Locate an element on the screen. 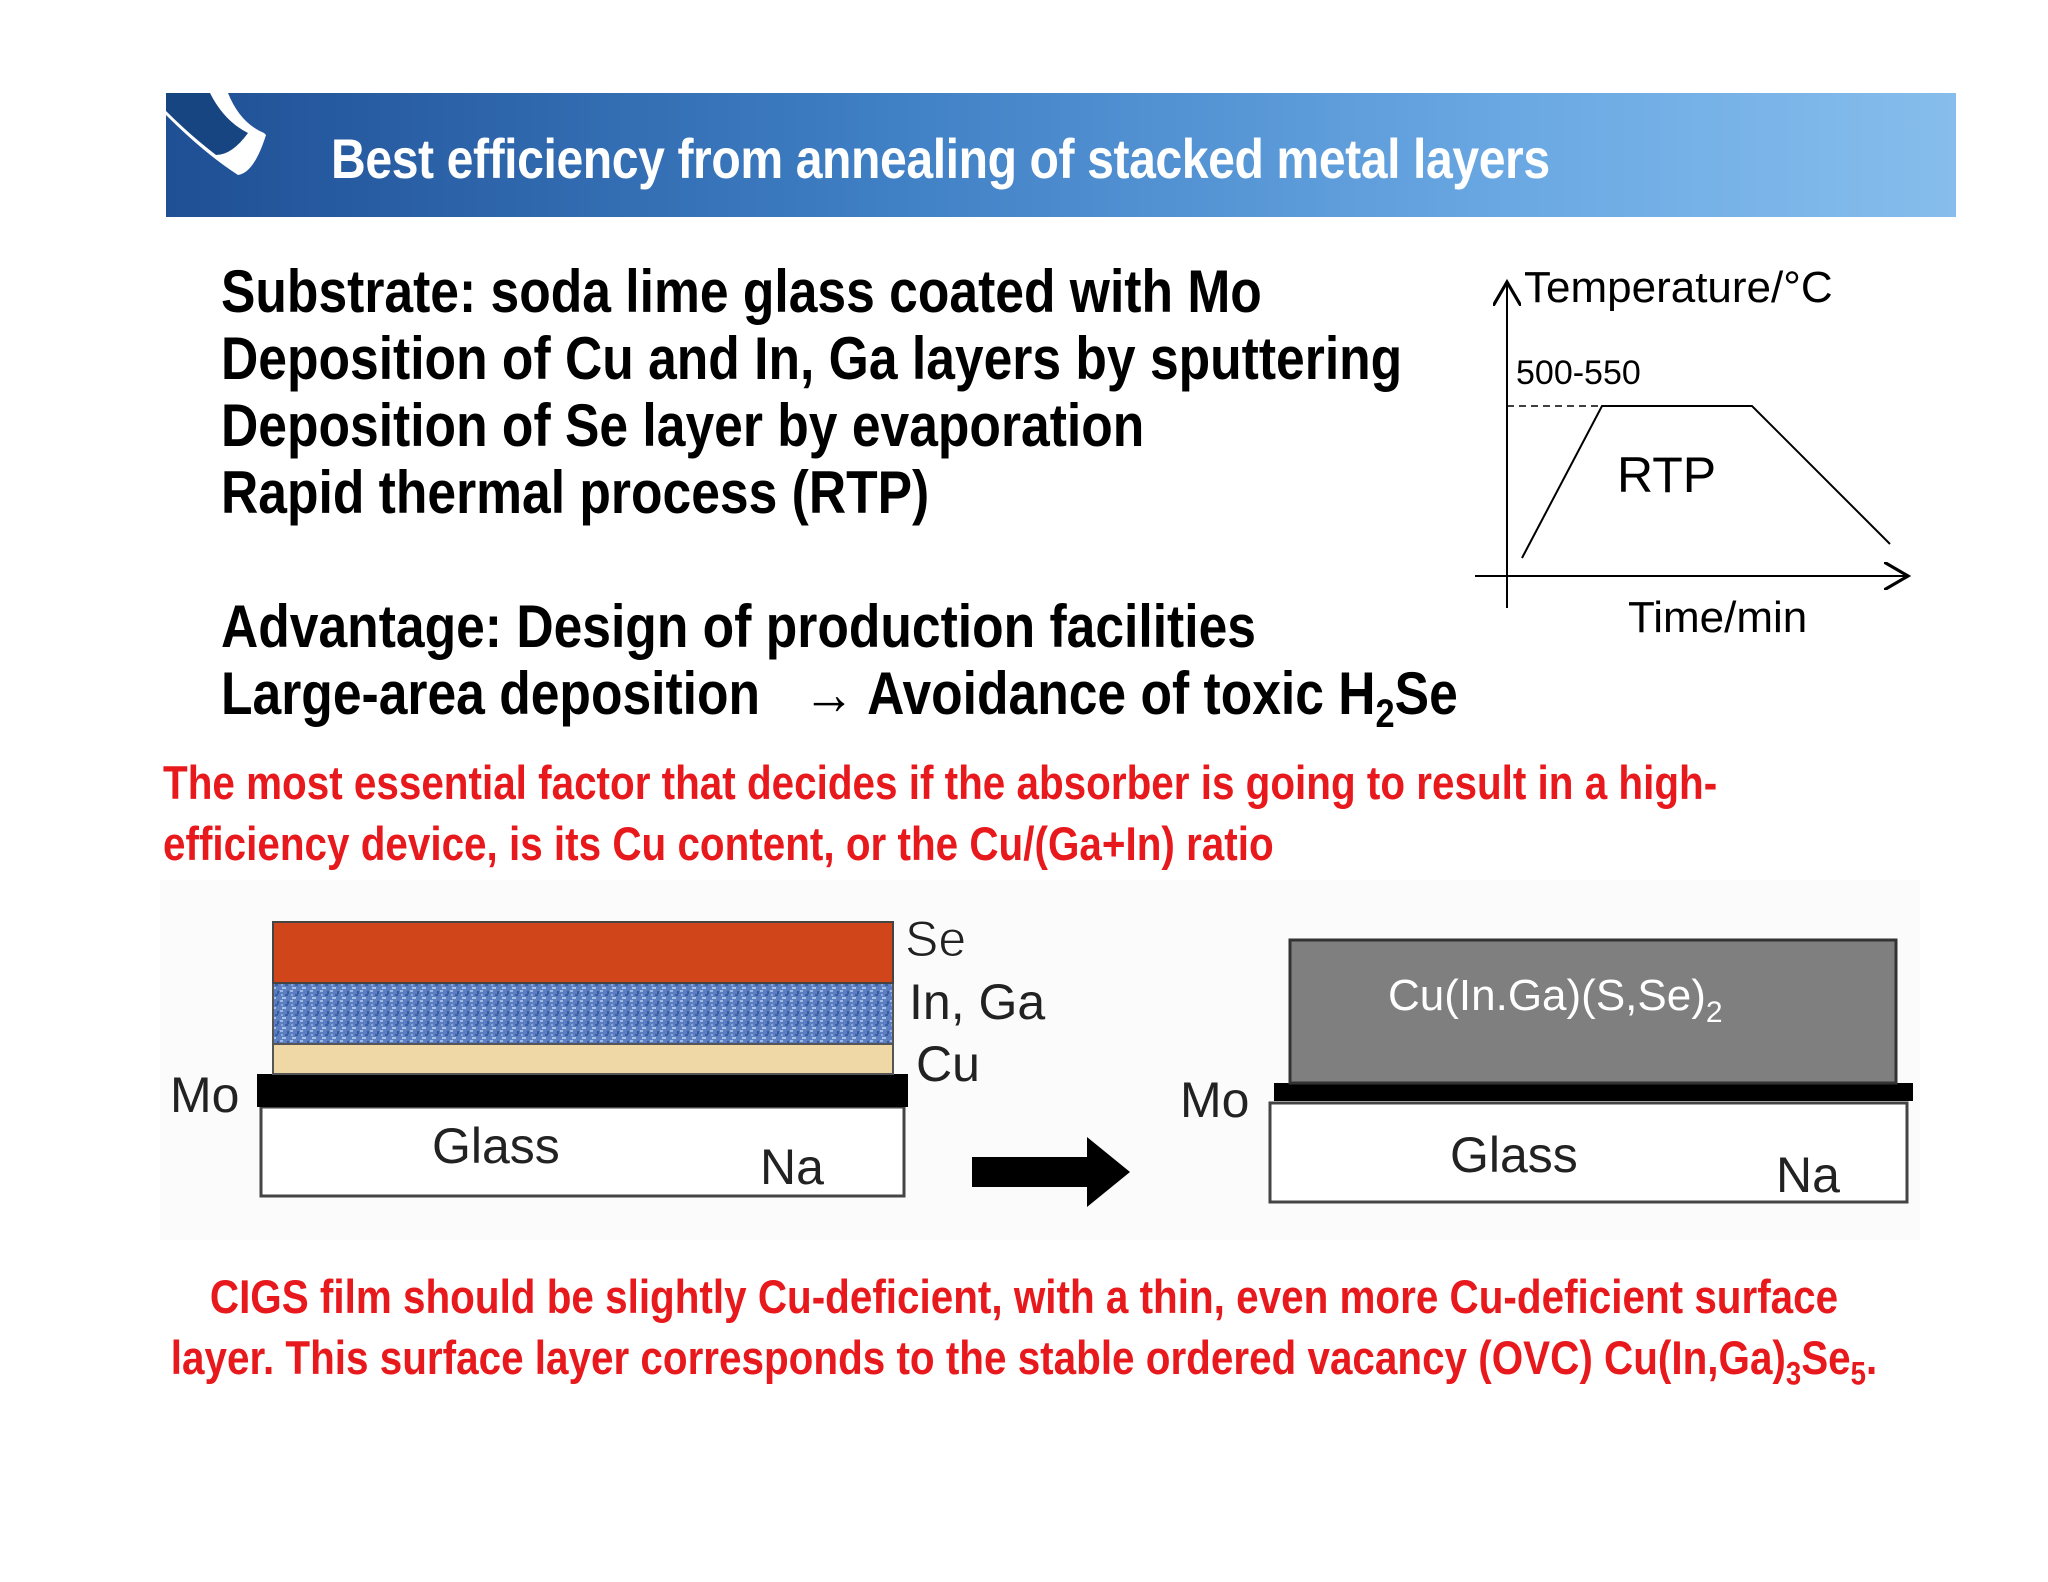 This screenshot has width=2048, height=1582. process-arrow-icon is located at coordinates (1051, 1172).